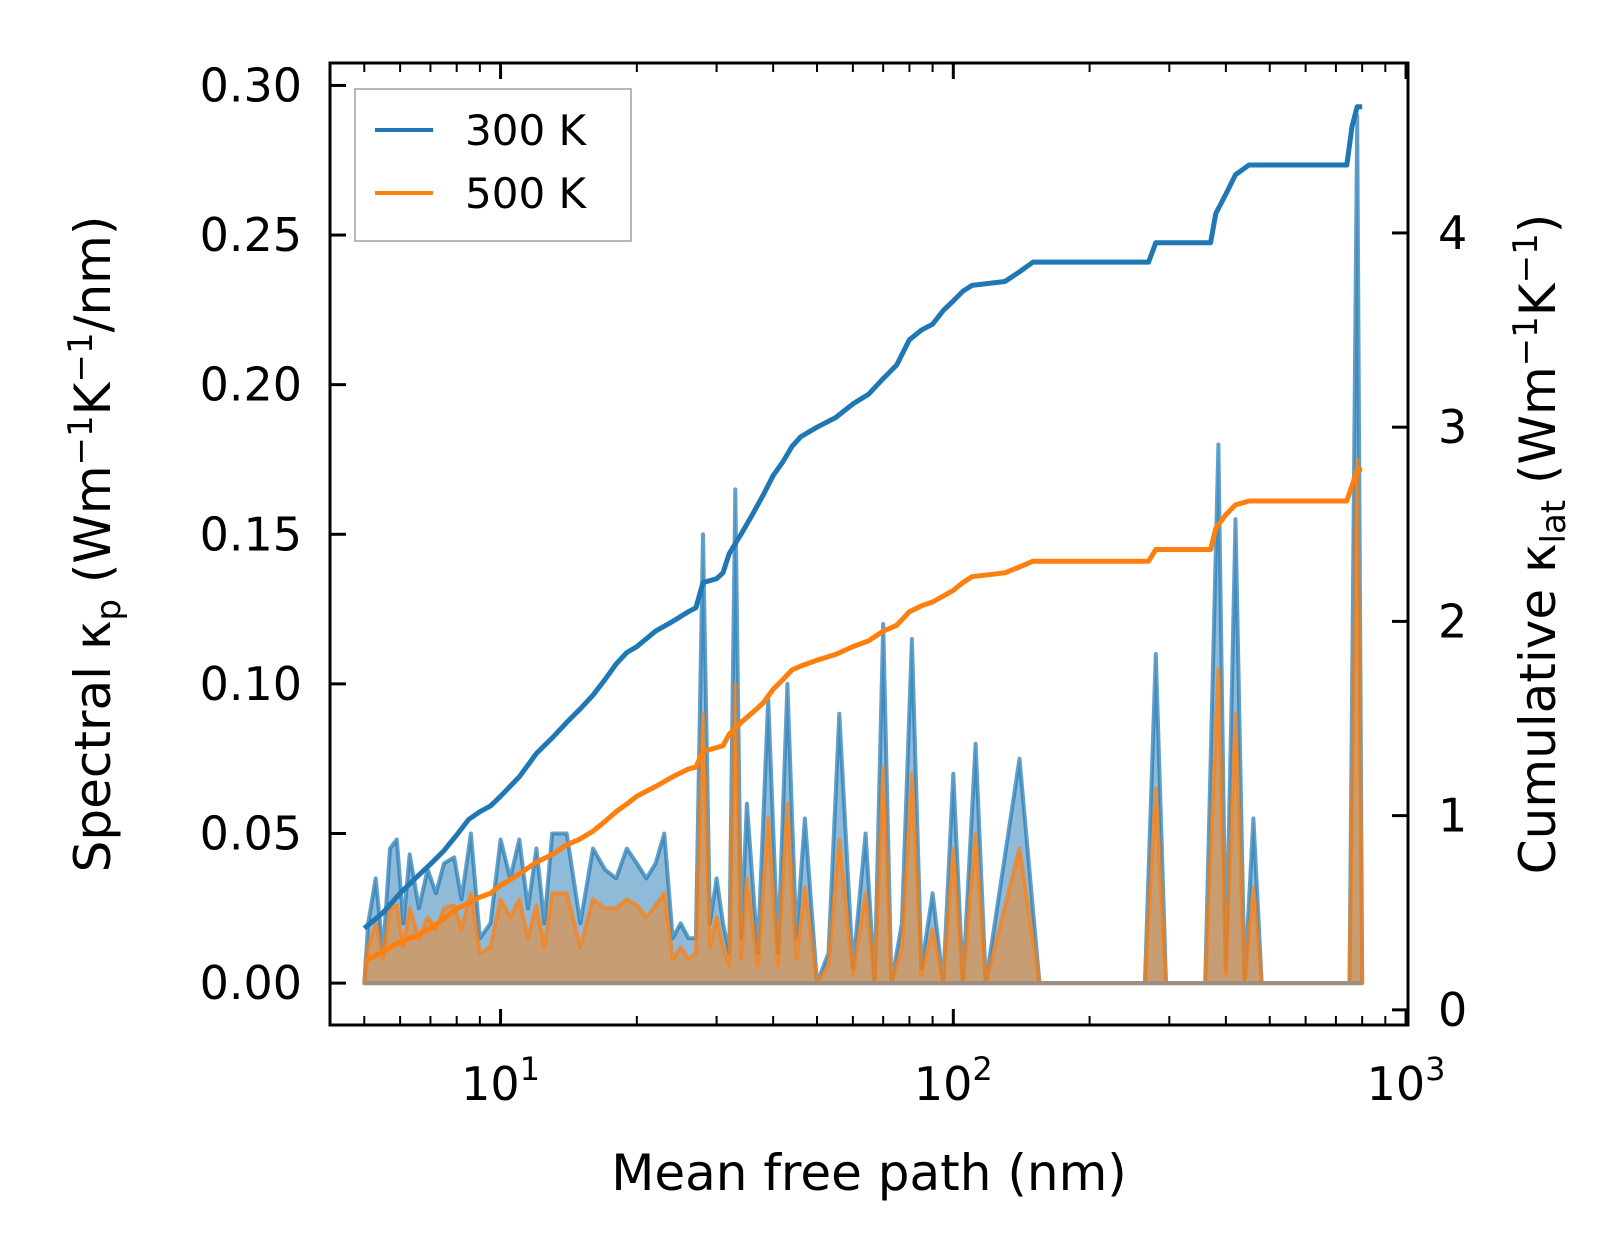  Describe the element at coordinates (95, 544) in the screenshot. I see `y-axis-title: Spectral κp (Wm−1K−1/nm)` at that location.